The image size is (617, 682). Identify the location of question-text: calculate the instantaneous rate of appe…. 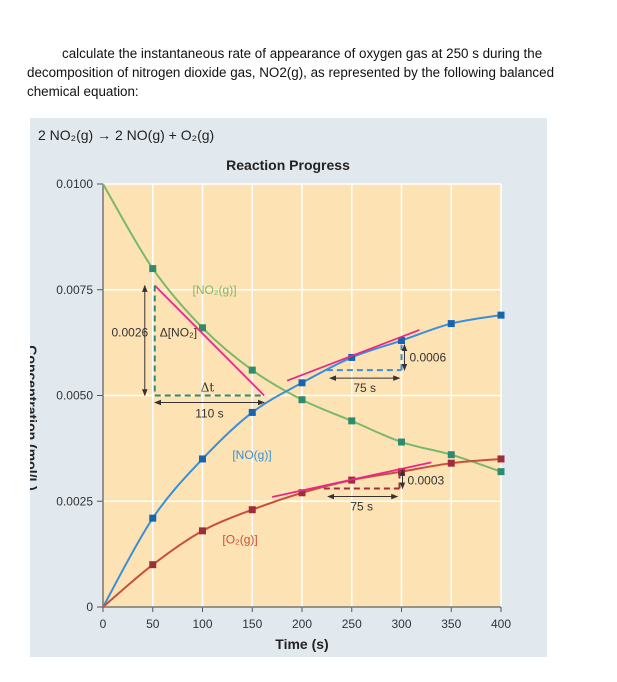
(317, 72).